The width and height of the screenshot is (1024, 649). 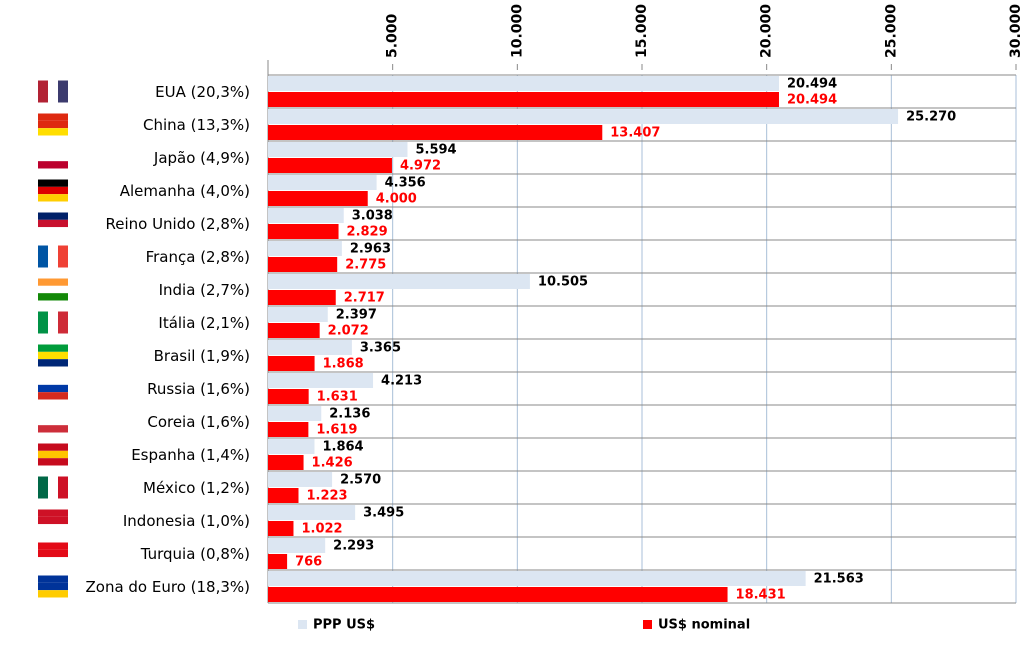 What do you see at coordinates (761, 595) in the screenshot?
I see `value-label: 18.431` at bounding box center [761, 595].